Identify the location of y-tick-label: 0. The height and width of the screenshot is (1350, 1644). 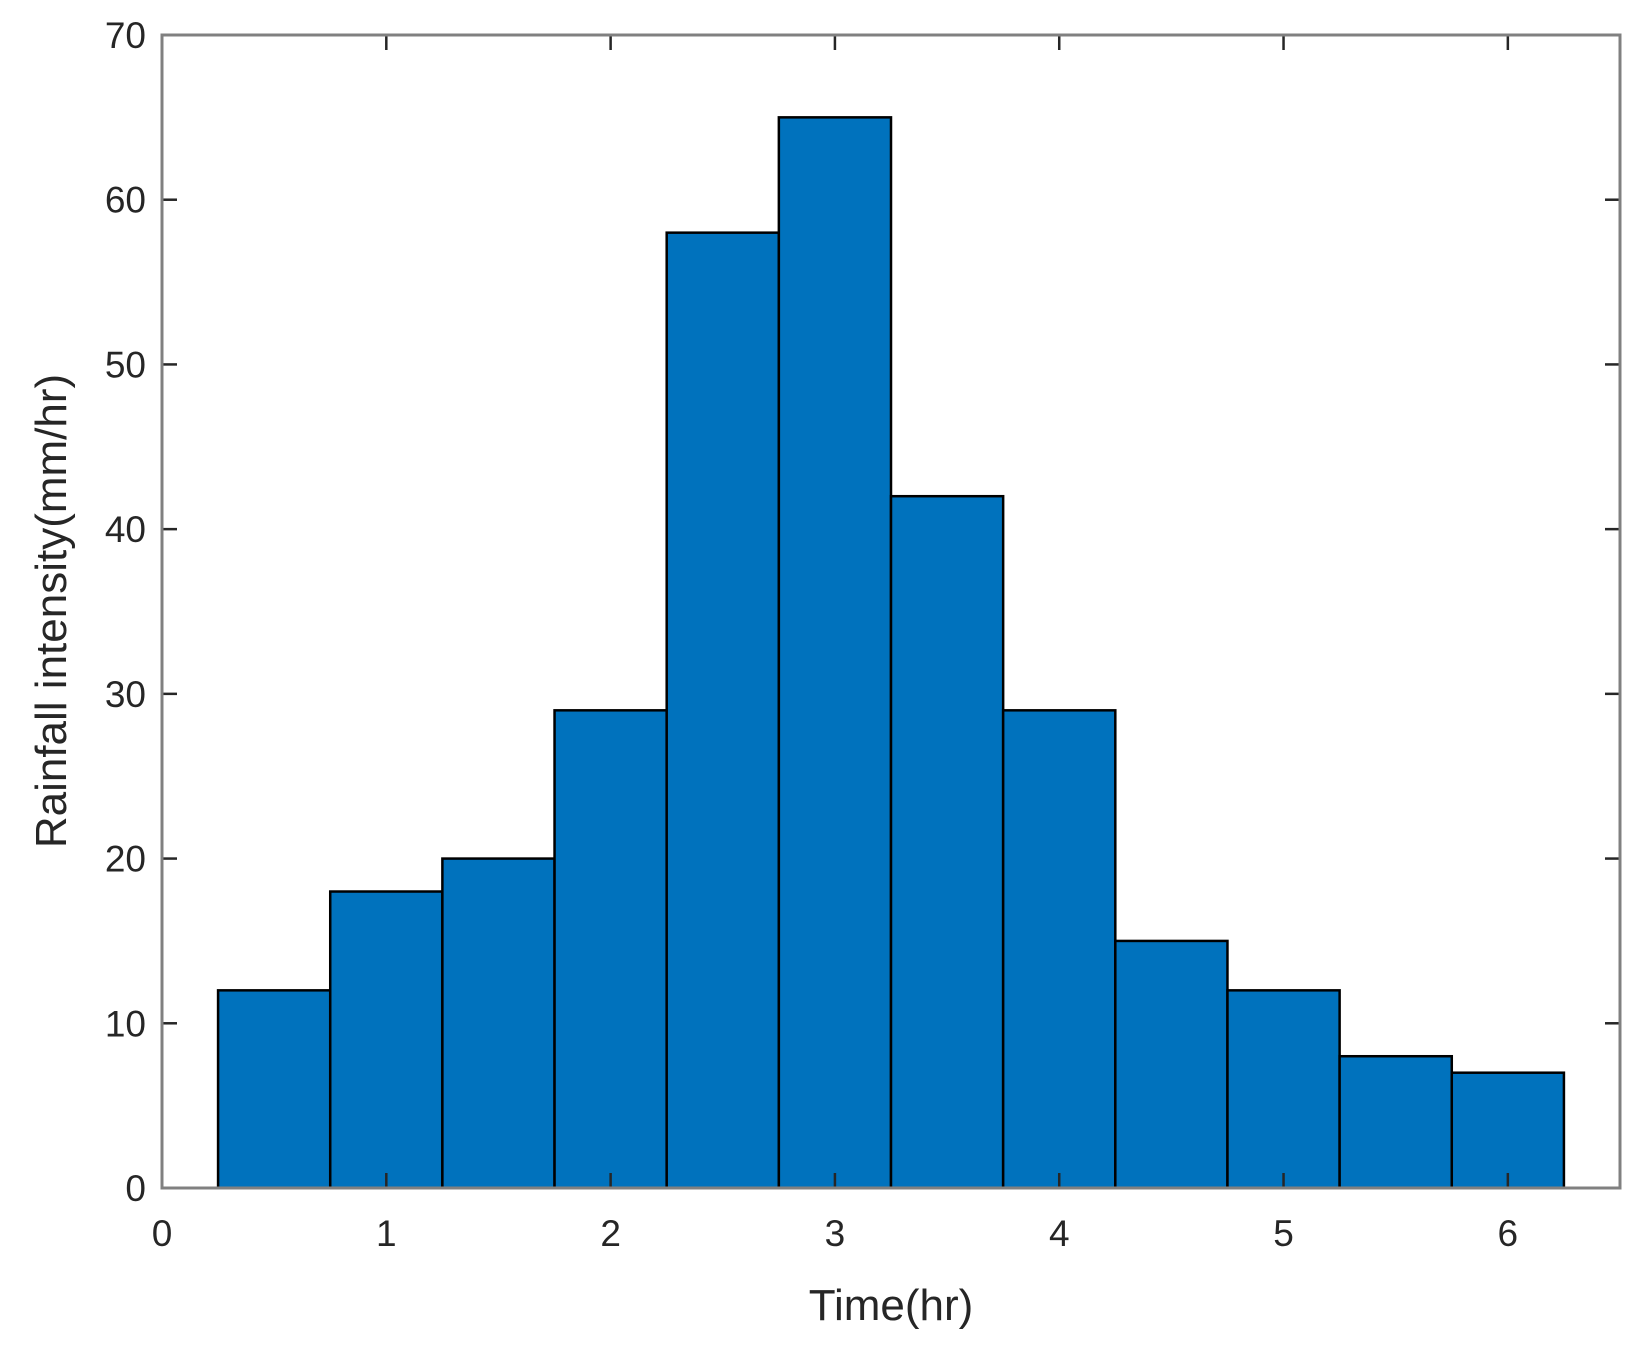
(135, 1188).